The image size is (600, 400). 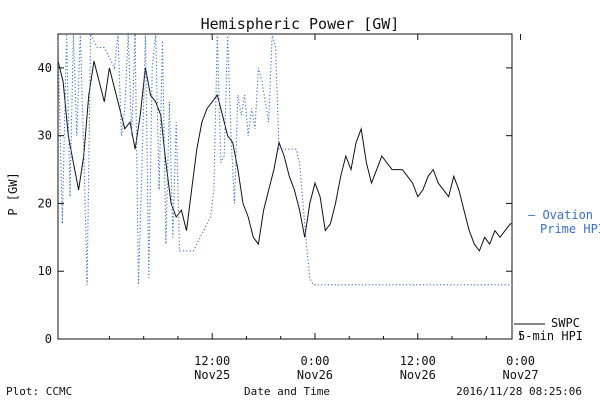 What do you see at coordinates (560, 215) in the screenshot?
I see `legend-ovation-line1: — Ovation` at bounding box center [560, 215].